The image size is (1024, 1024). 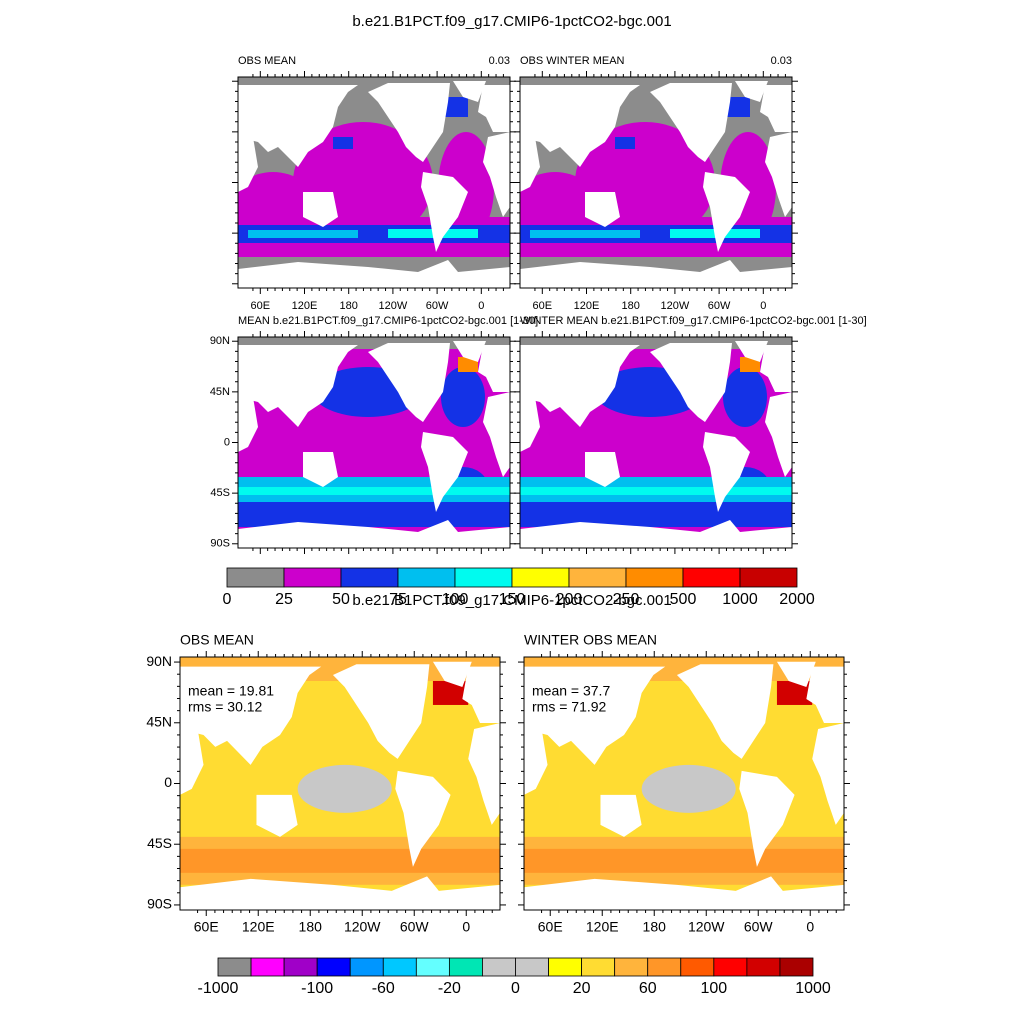 What do you see at coordinates (683, 599) in the screenshot?
I see `colorbar-label: 500` at bounding box center [683, 599].